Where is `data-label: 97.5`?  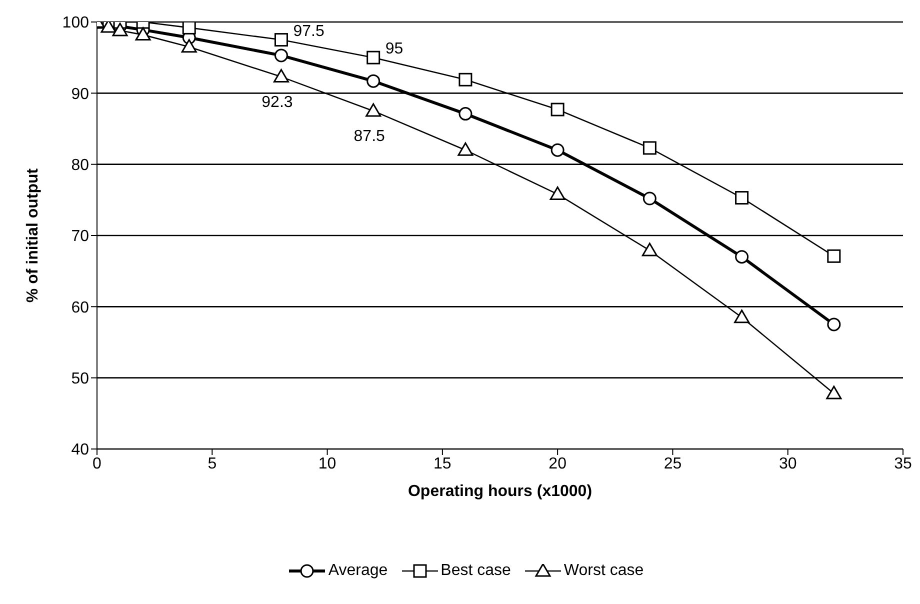
data-label: 97.5 is located at coordinates (308, 31).